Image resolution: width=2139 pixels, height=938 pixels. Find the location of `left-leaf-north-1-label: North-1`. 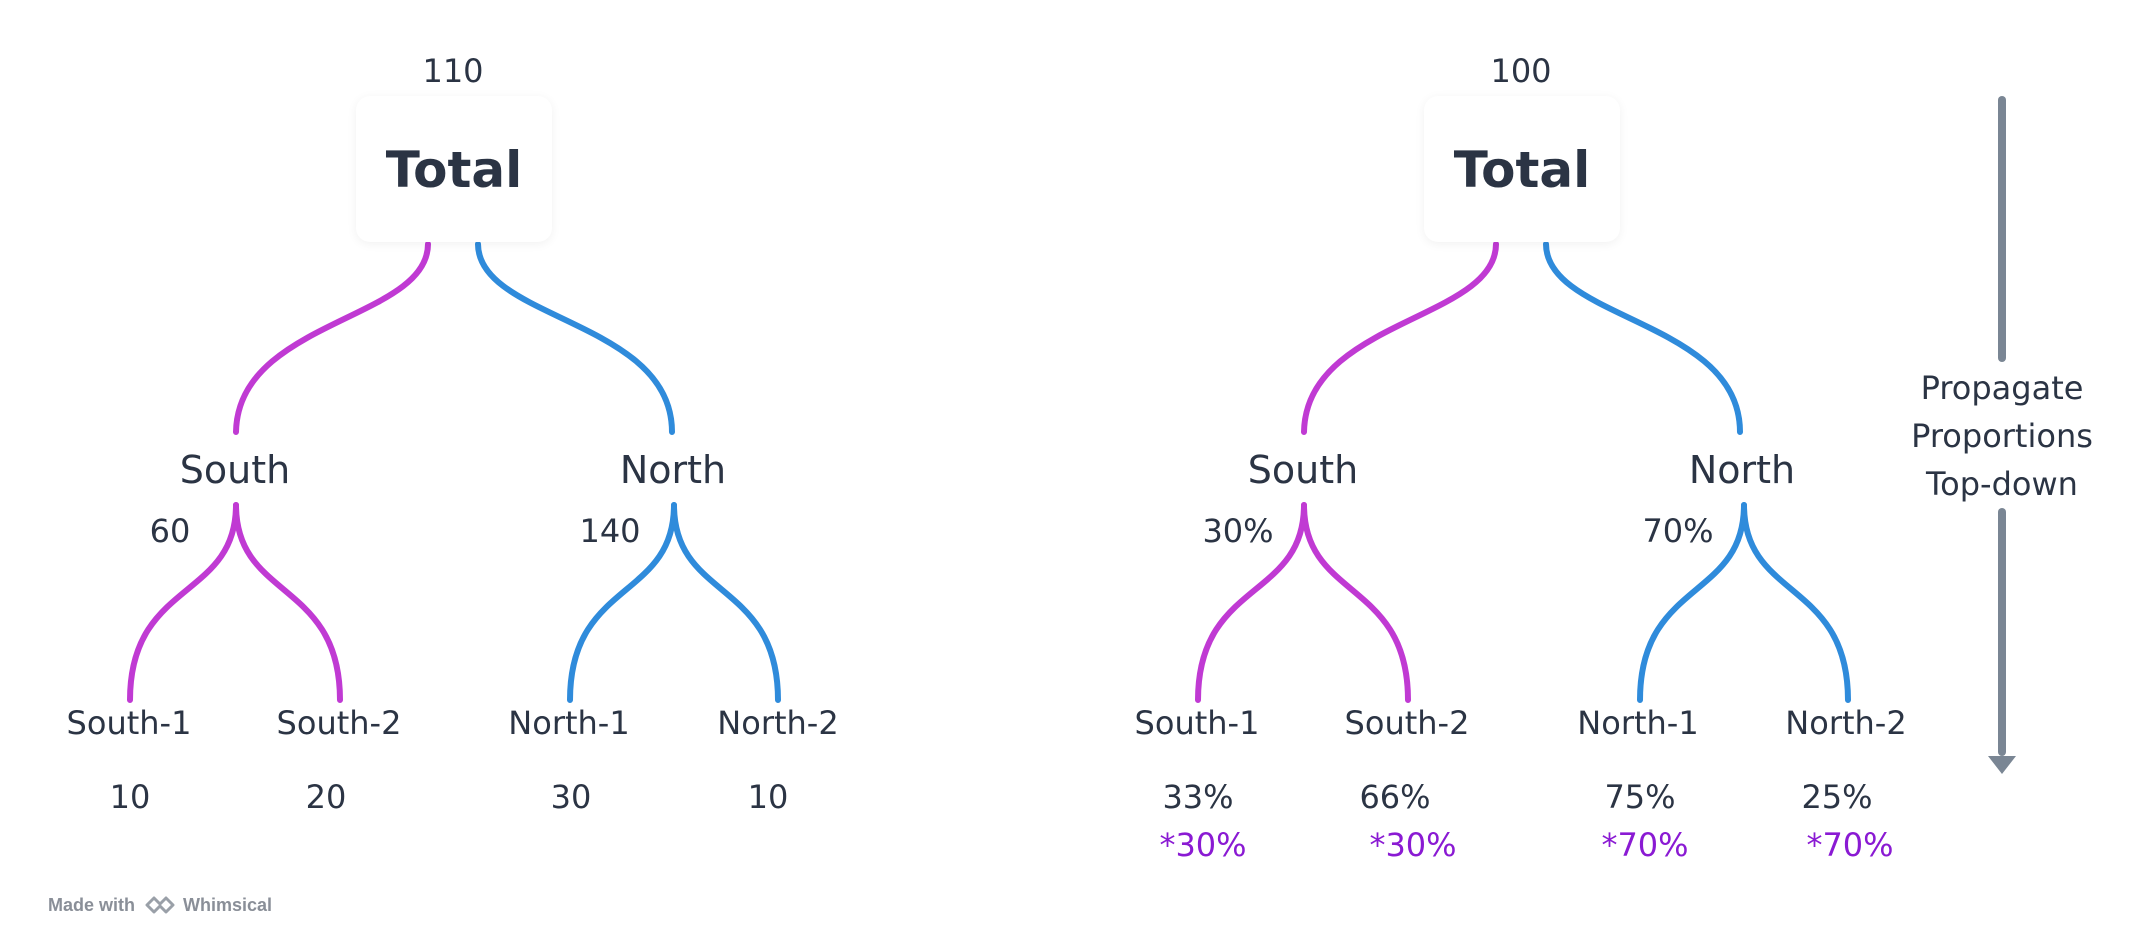

left-leaf-north-1-label: North-1 is located at coordinates (569, 723).